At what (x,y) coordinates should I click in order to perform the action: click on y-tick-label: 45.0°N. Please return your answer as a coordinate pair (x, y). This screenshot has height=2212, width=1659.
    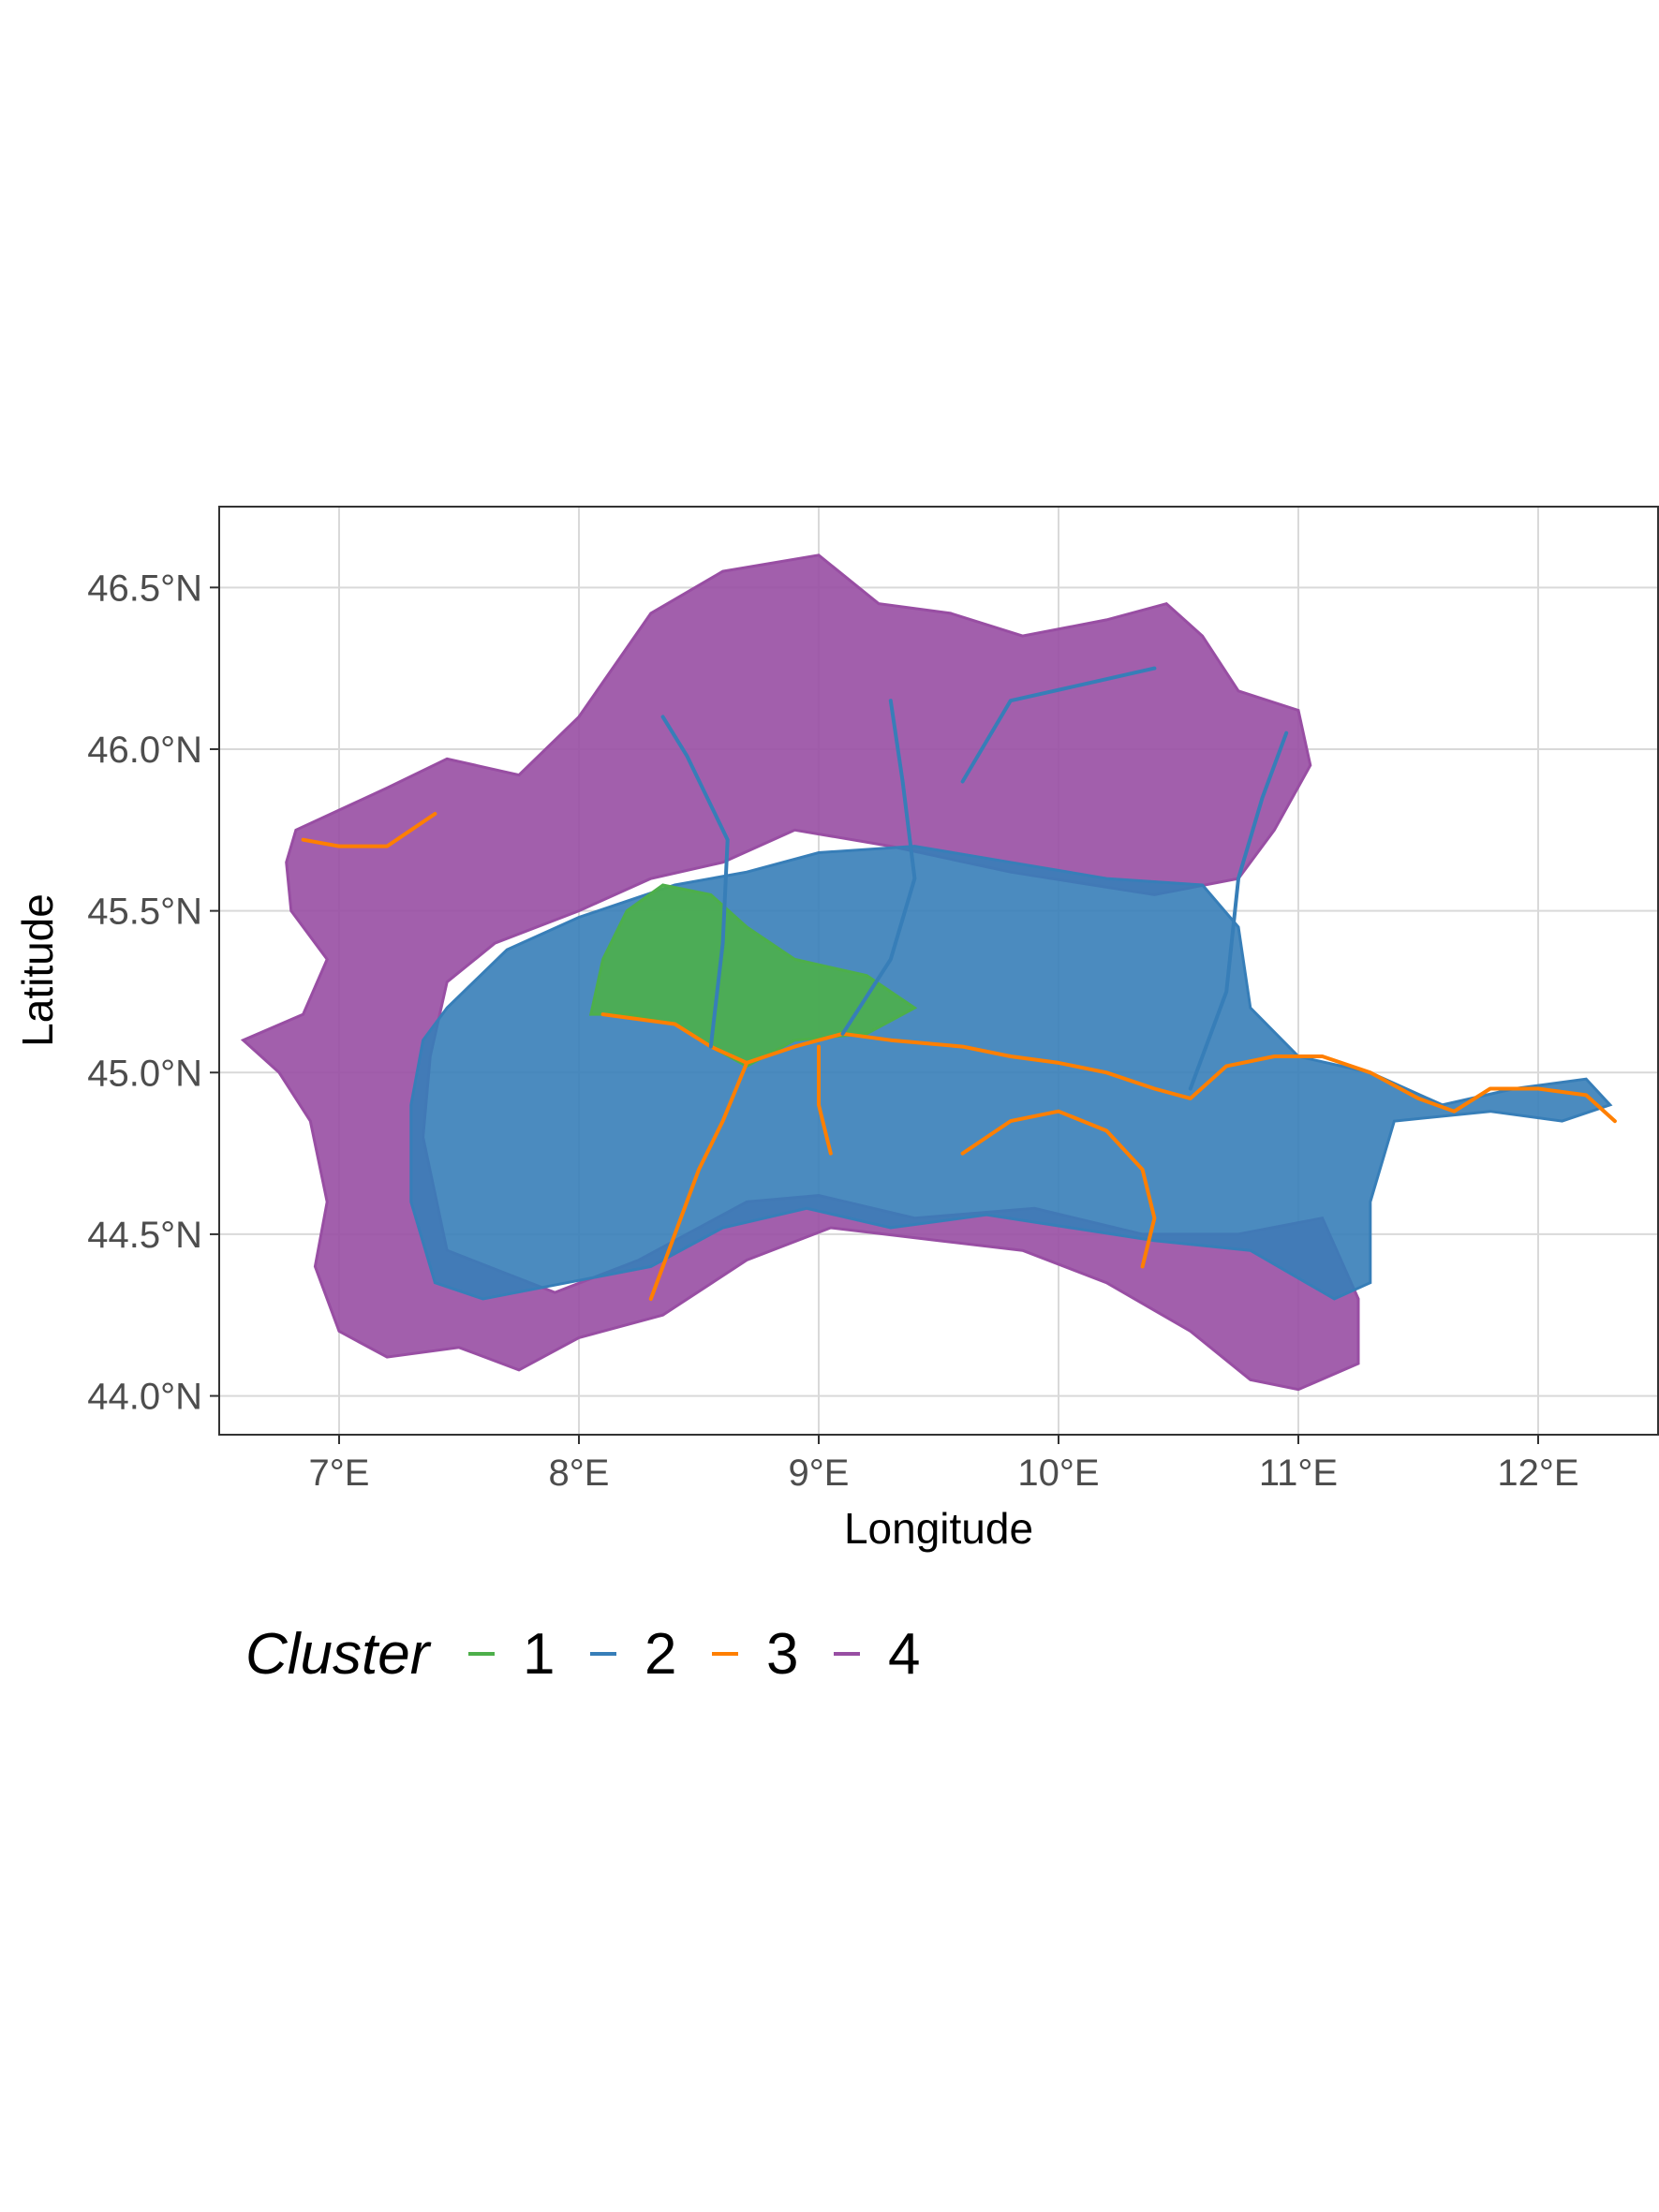
    Looking at the image, I should click on (144, 1073).